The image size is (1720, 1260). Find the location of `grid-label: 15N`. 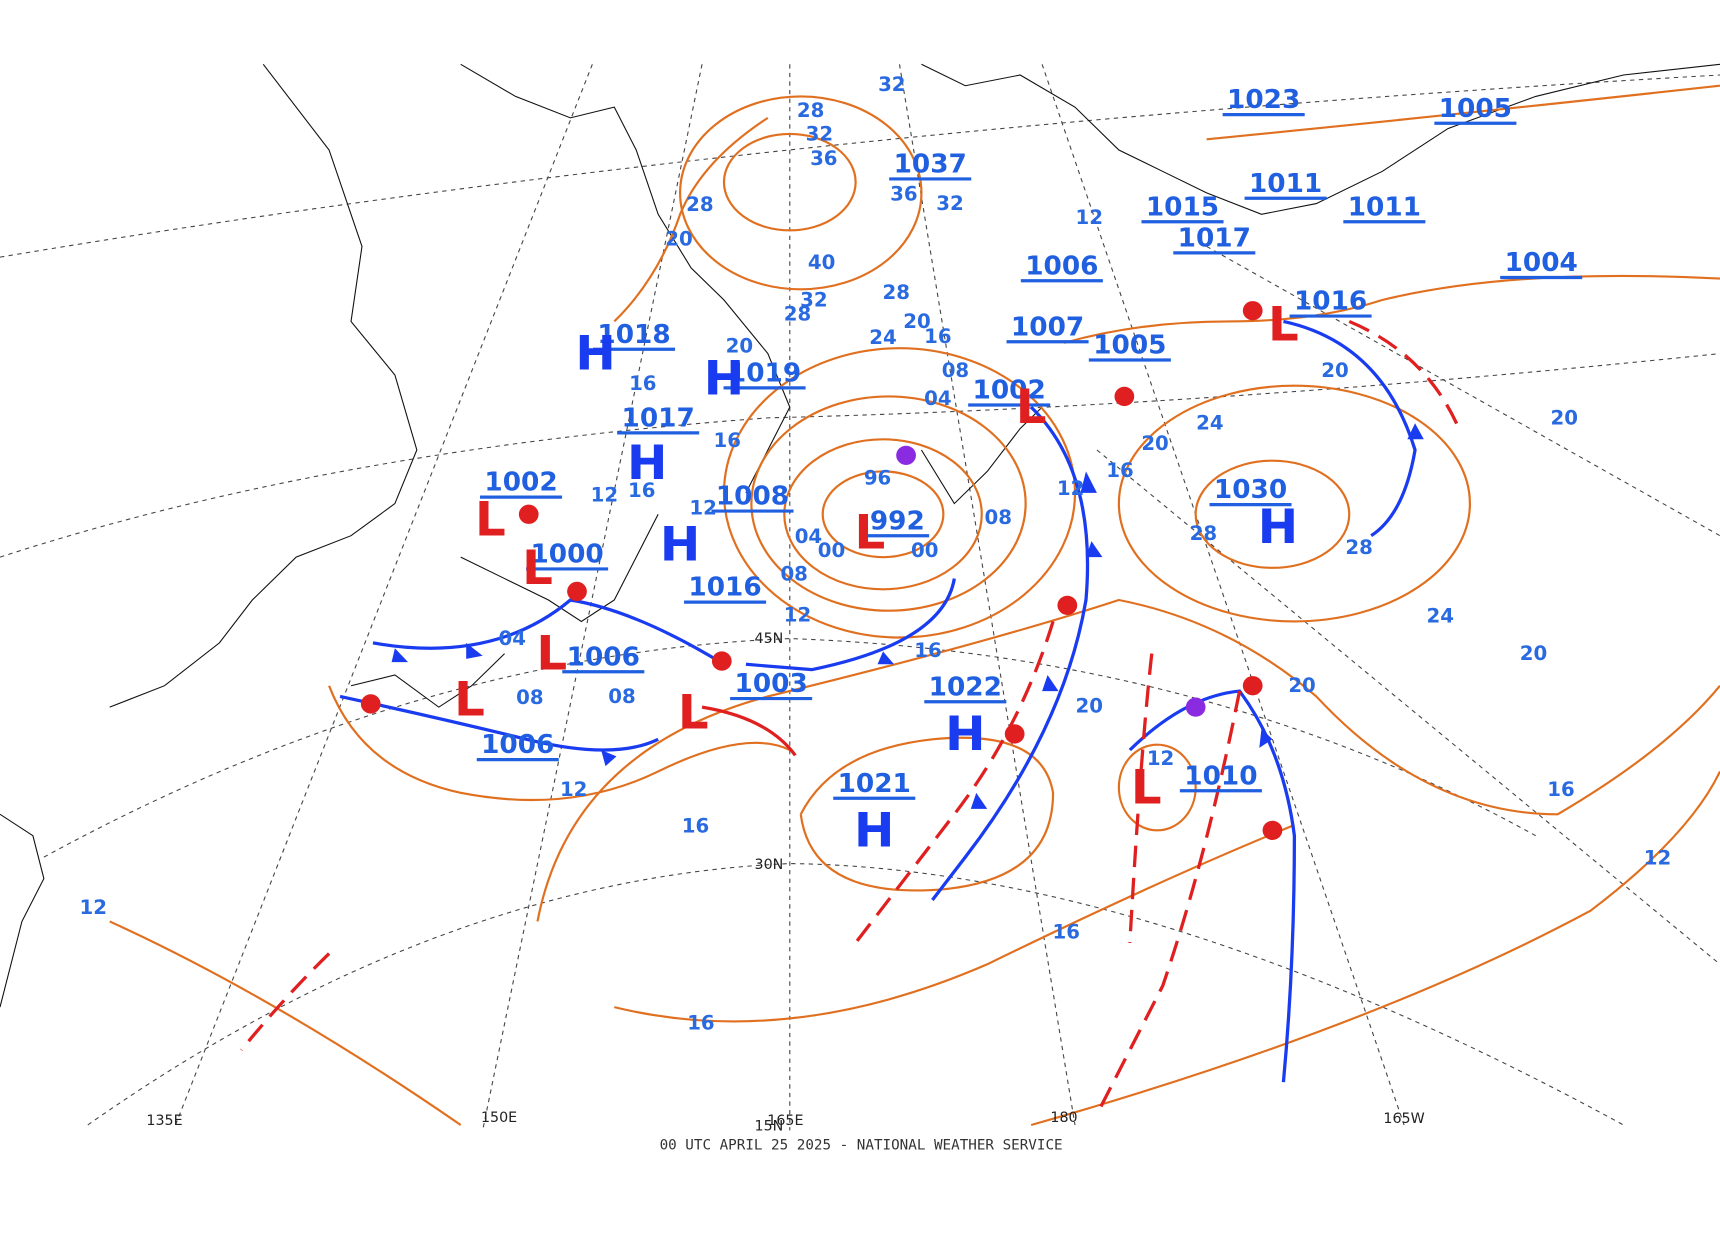

grid-label: 15N is located at coordinates (769, 1126).